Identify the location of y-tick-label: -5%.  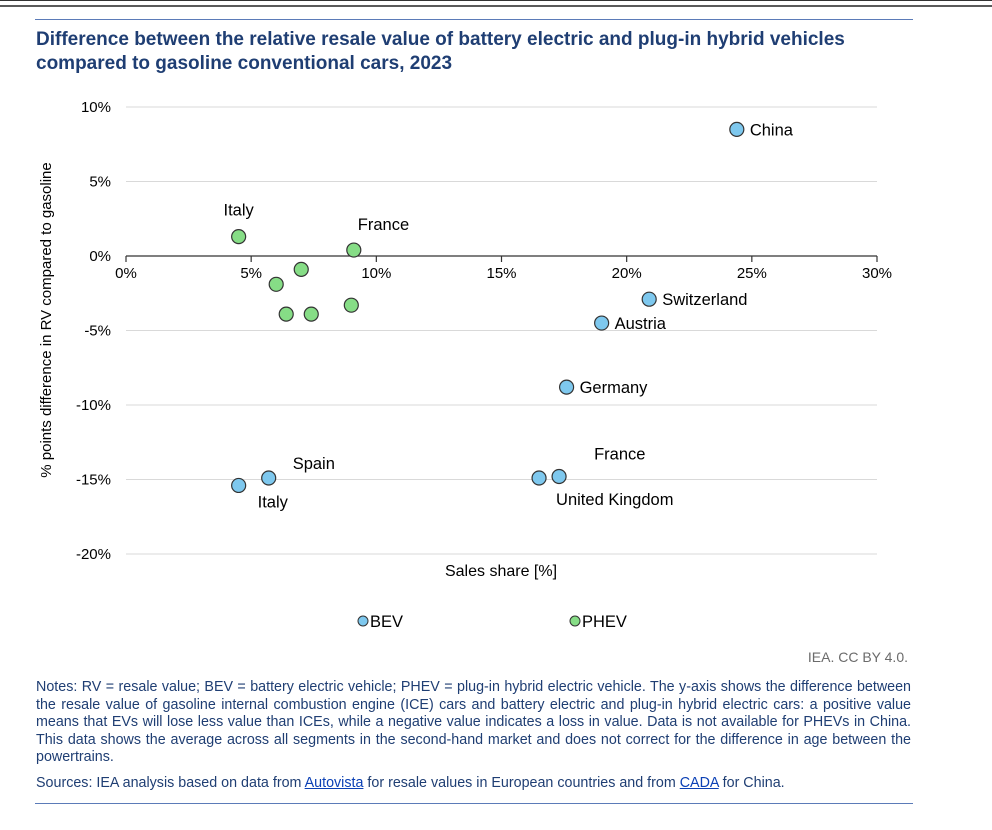
(97, 331).